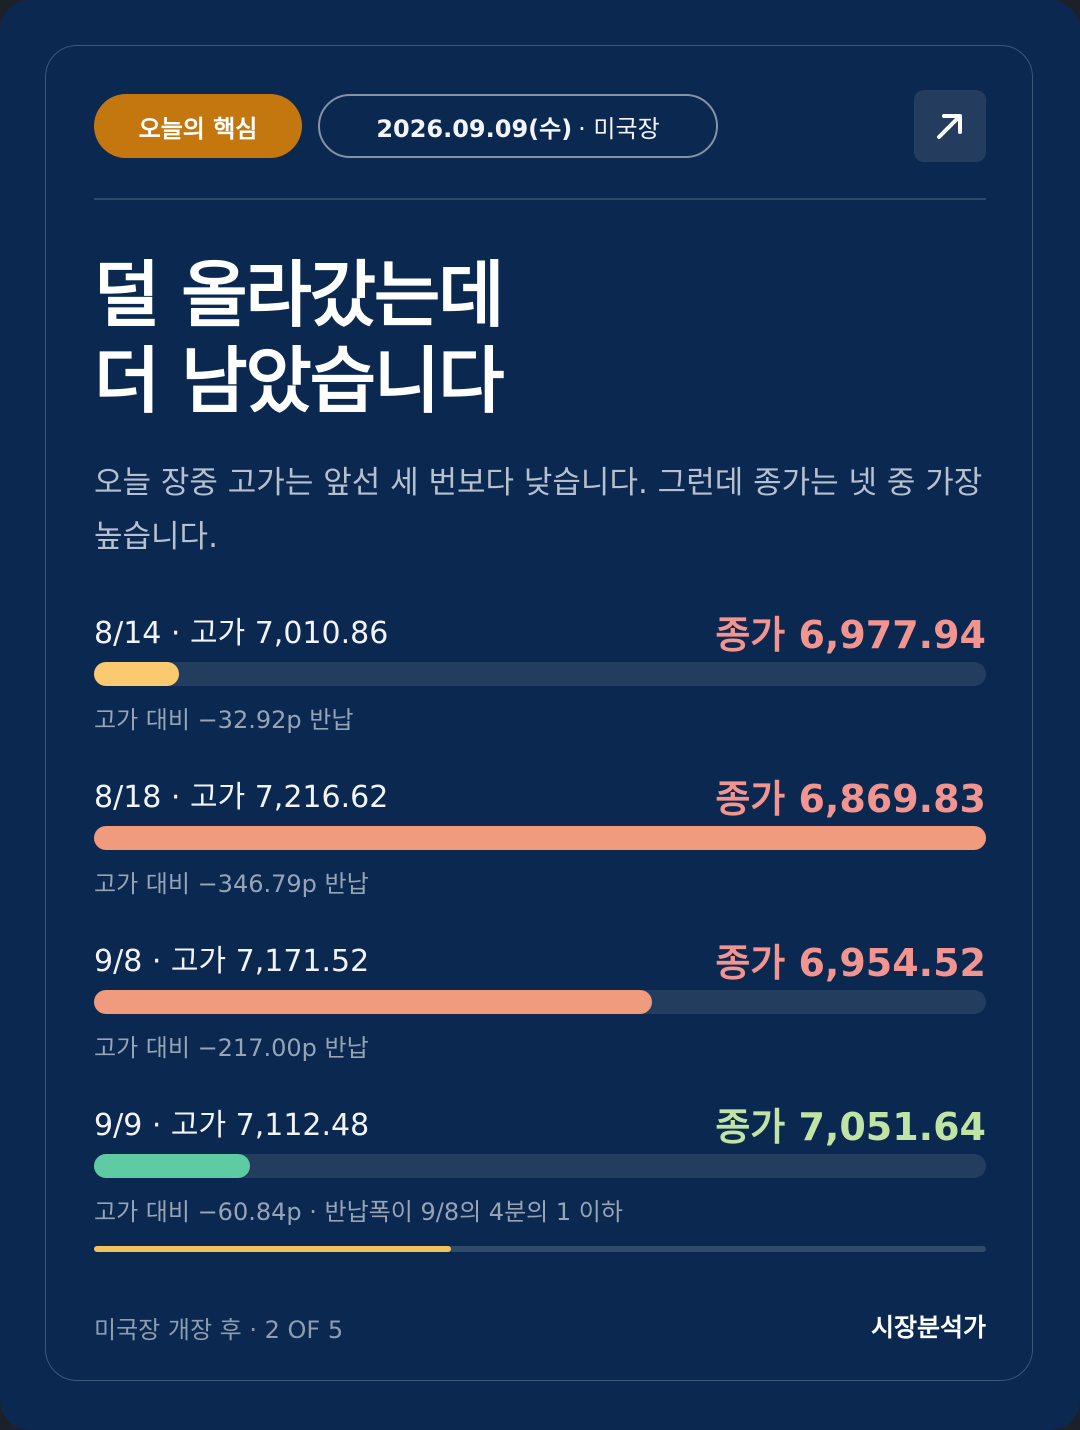  I want to click on row-close-price: 종가 7,051.64, so click(850, 1127).